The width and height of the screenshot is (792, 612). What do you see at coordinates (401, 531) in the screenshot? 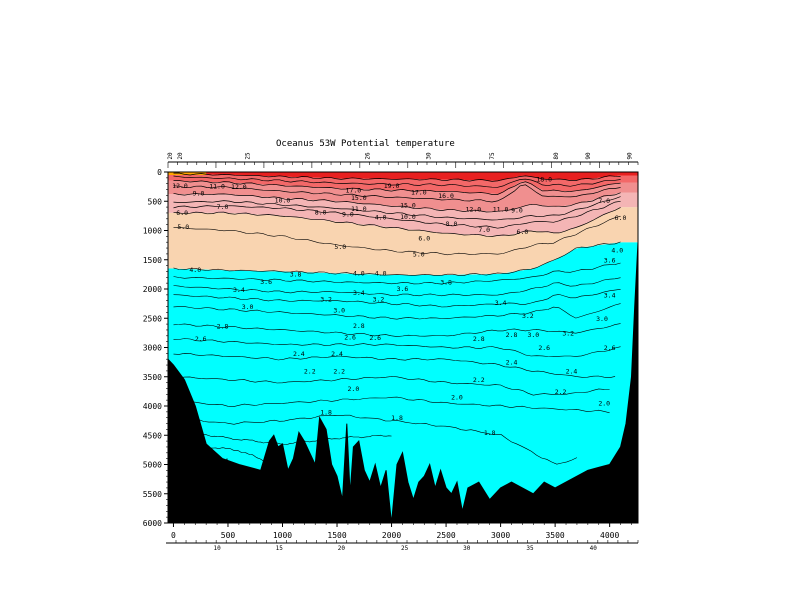
I see `x-axis: 0 500 1000 1500 2000 2500 3000 3500 4000` at bounding box center [401, 531].